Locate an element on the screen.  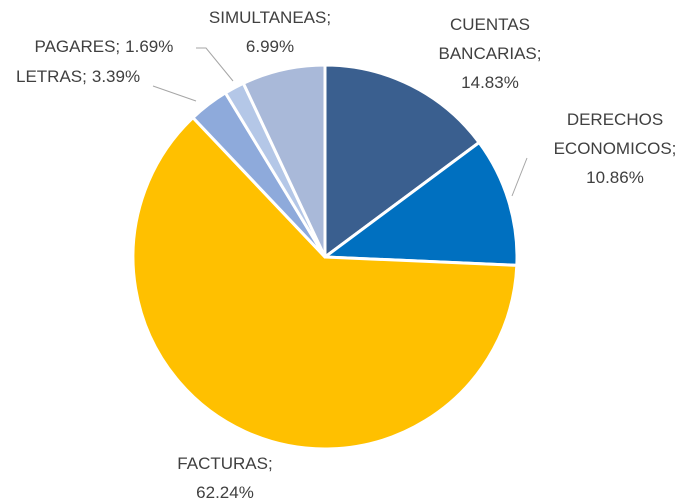
data-label: PAGARES; 1.69% is located at coordinates (104, 46).